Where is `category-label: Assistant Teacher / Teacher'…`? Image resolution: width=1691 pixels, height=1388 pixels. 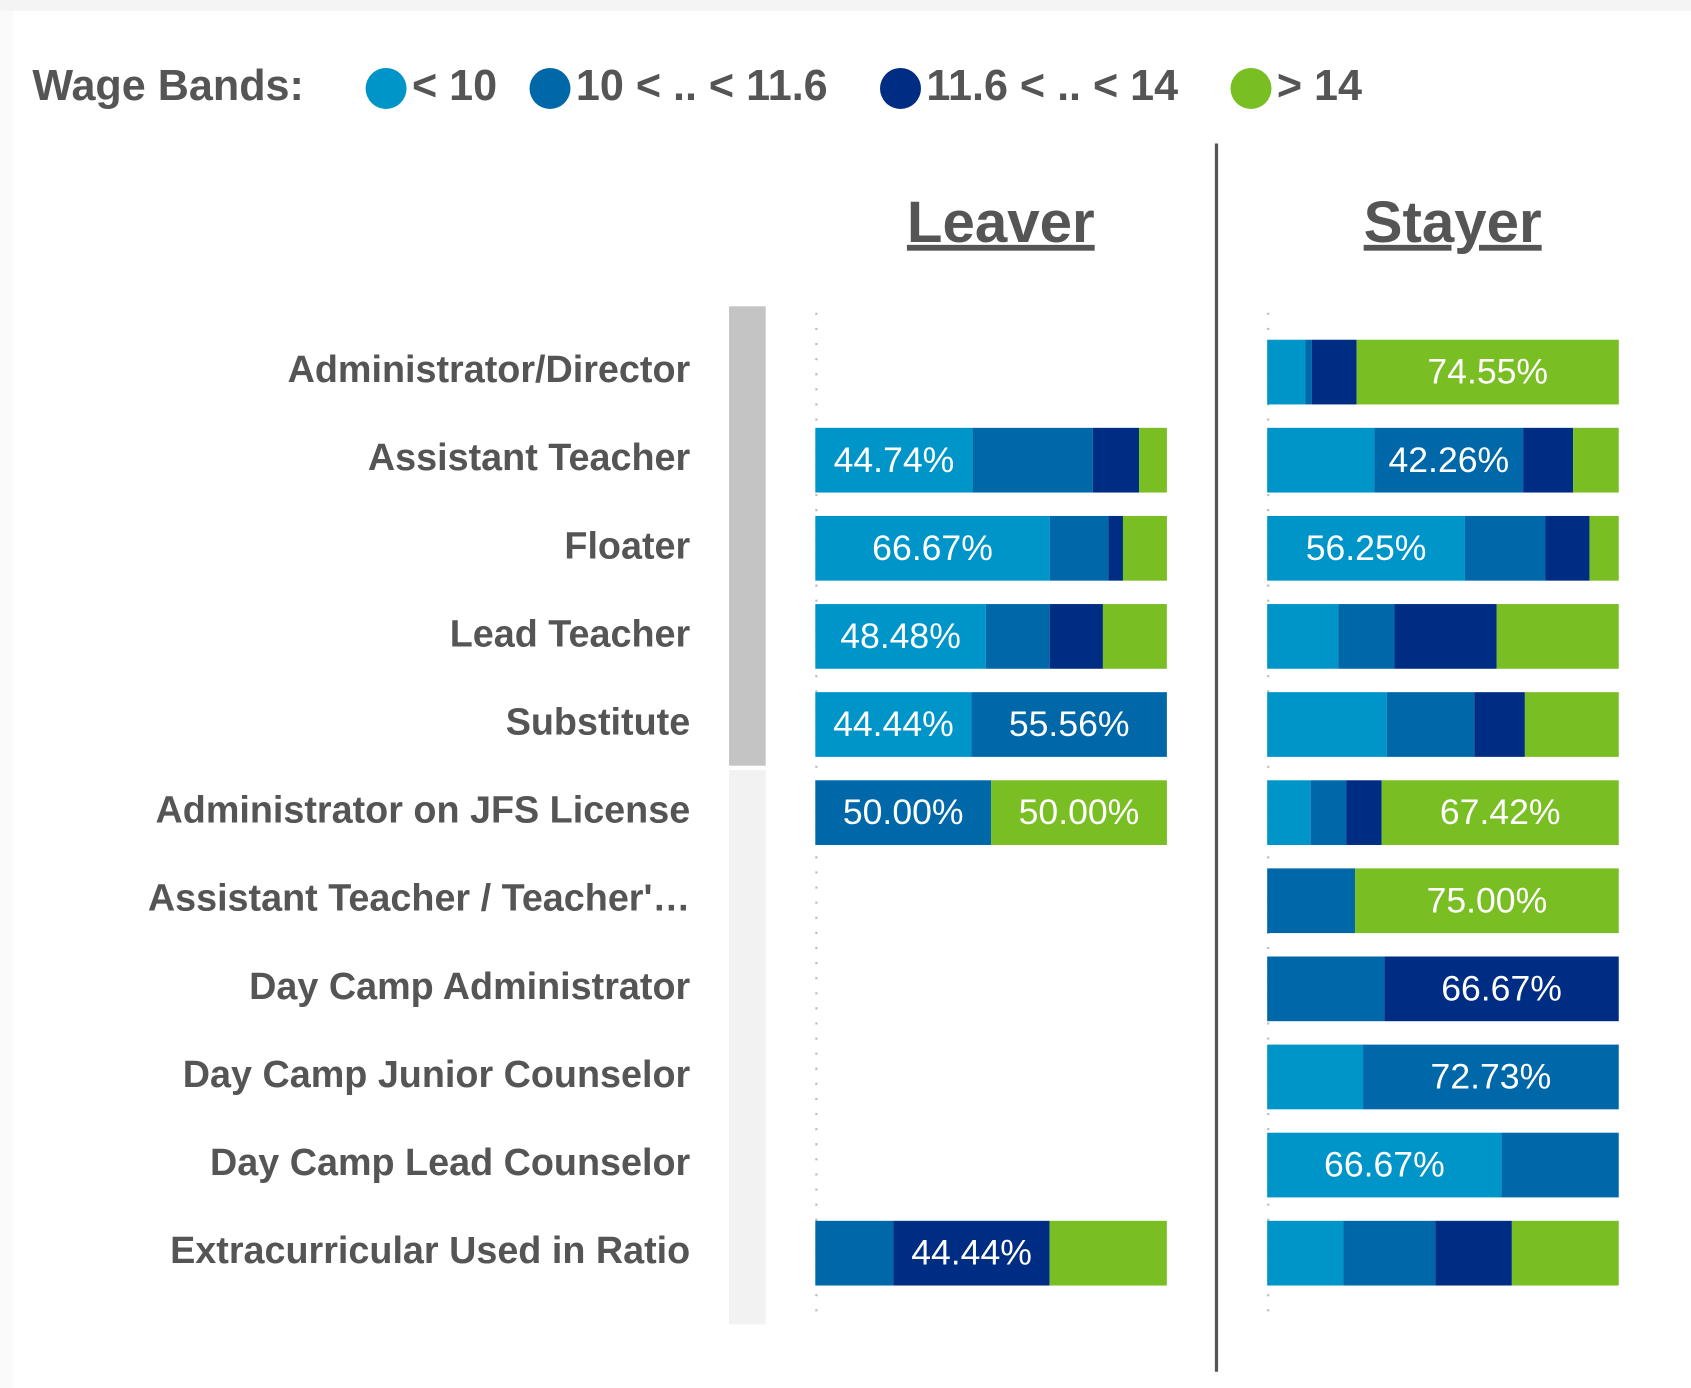
category-label: Assistant Teacher / Teacher'… is located at coordinates (419, 898).